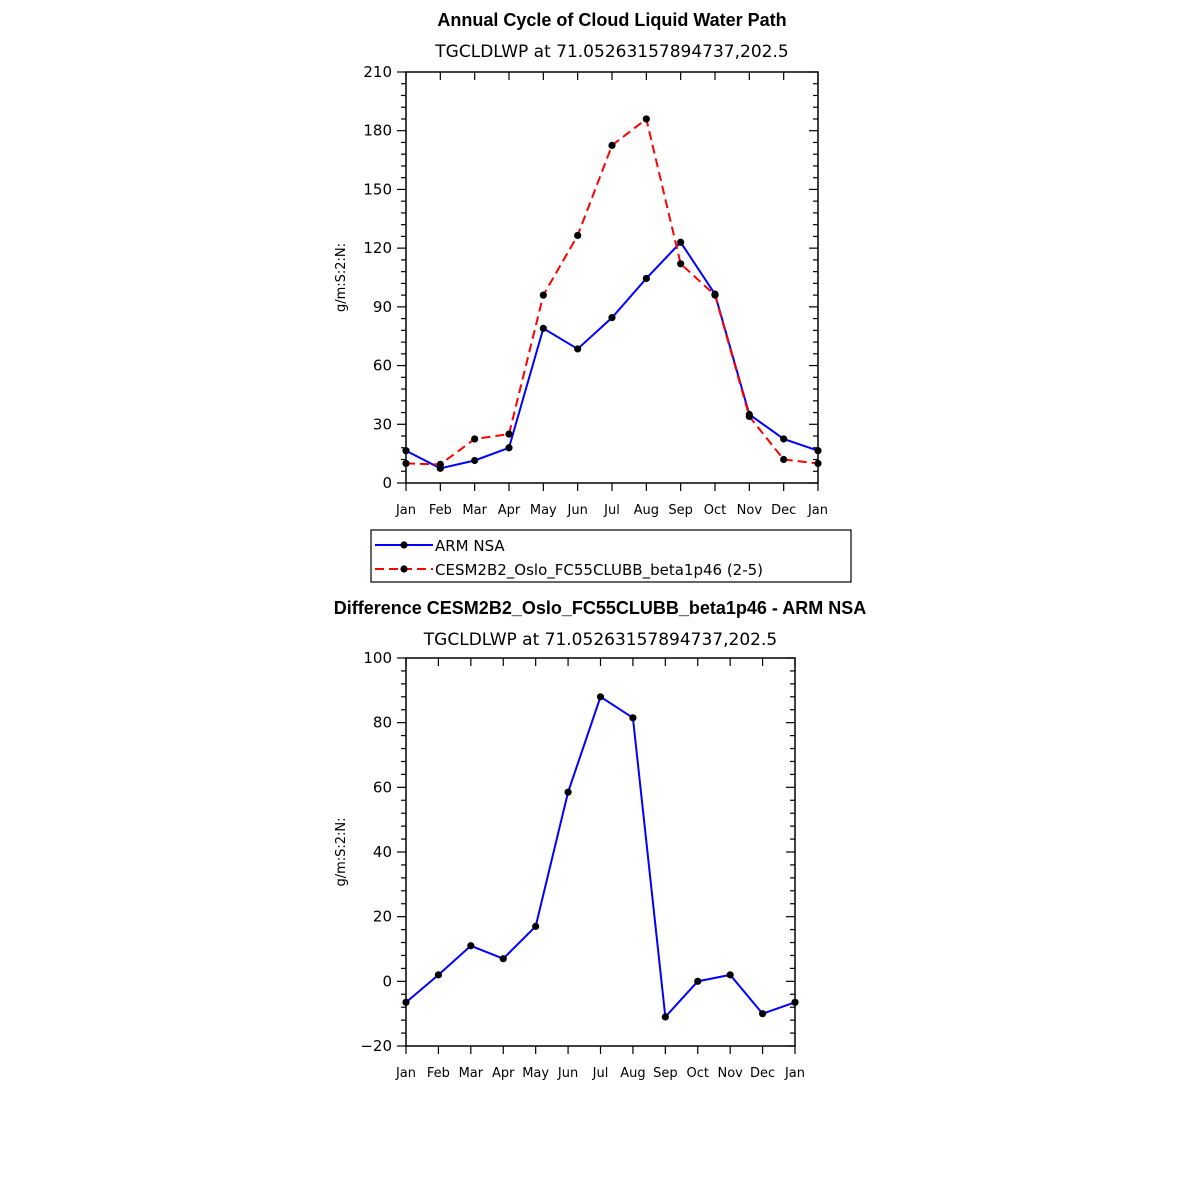 Image resolution: width=1183 pixels, height=1183 pixels. What do you see at coordinates (382, 723) in the screenshot?
I see `y-tick-label: 80` at bounding box center [382, 723].